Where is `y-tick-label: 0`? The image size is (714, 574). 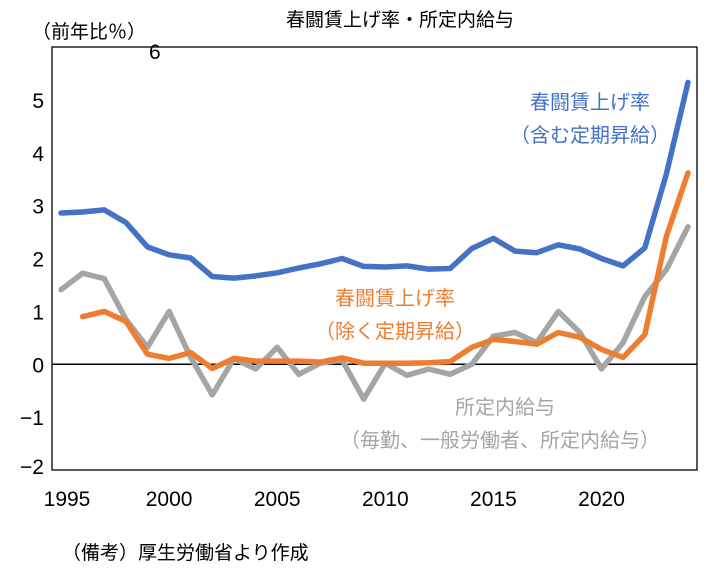
y-tick-label: 0 is located at coordinates (38, 365).